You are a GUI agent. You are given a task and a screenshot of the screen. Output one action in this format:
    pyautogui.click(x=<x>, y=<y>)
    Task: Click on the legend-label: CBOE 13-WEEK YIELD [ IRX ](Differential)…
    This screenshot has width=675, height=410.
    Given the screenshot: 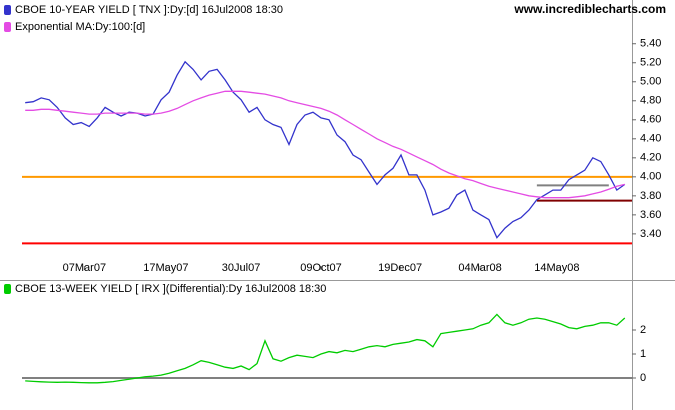 What is the action you would take?
    pyautogui.click(x=170, y=289)
    